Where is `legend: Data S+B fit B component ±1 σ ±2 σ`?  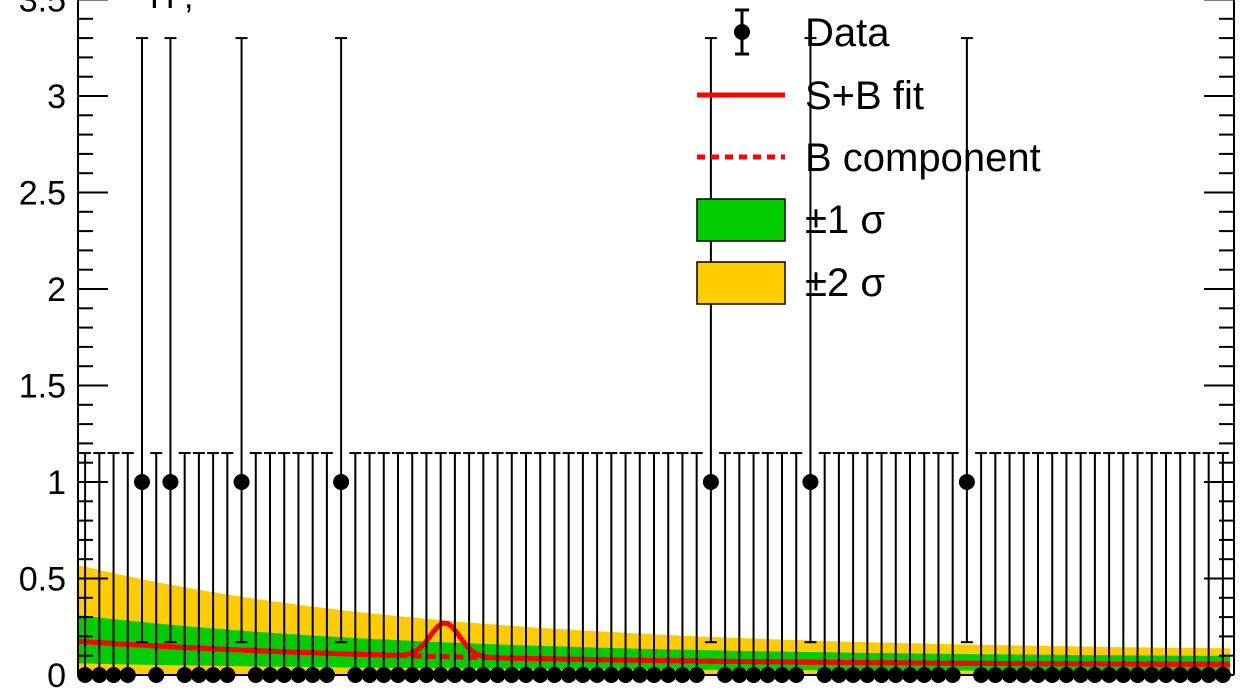 legend: Data S+B fit B component ±1 σ ±2 σ is located at coordinates (869, 157).